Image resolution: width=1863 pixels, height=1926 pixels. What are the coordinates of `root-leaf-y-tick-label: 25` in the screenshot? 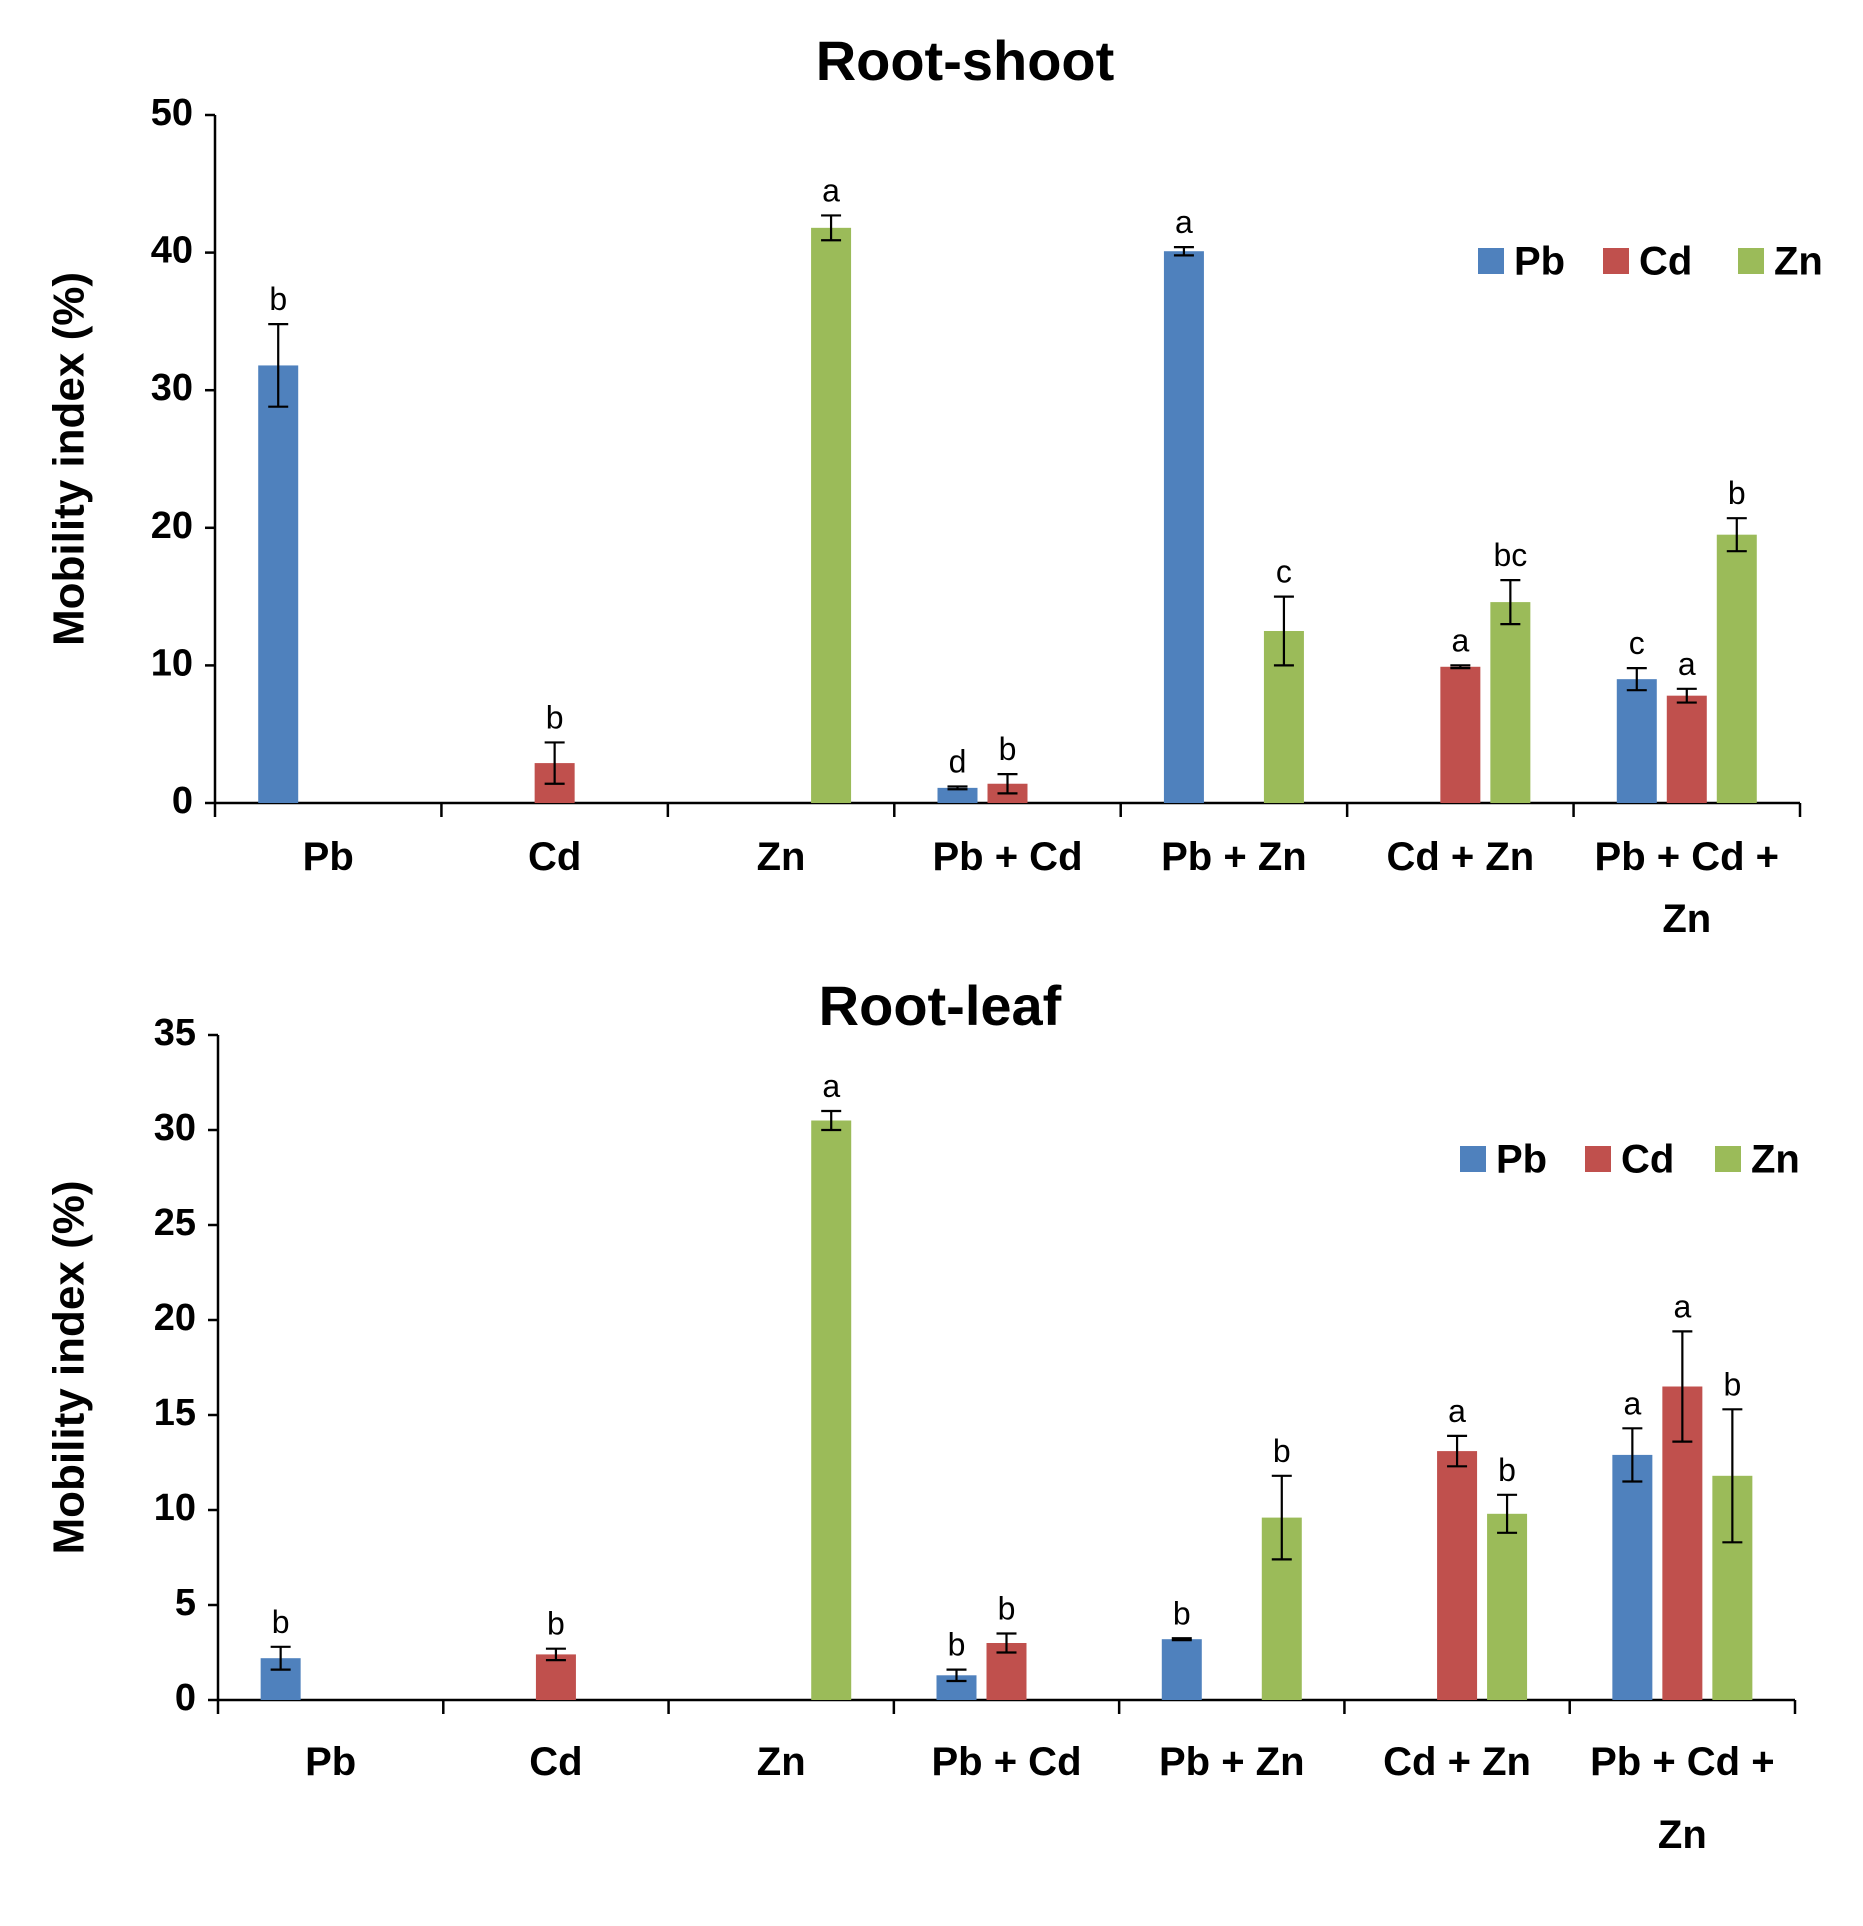 It's located at (175, 1223).